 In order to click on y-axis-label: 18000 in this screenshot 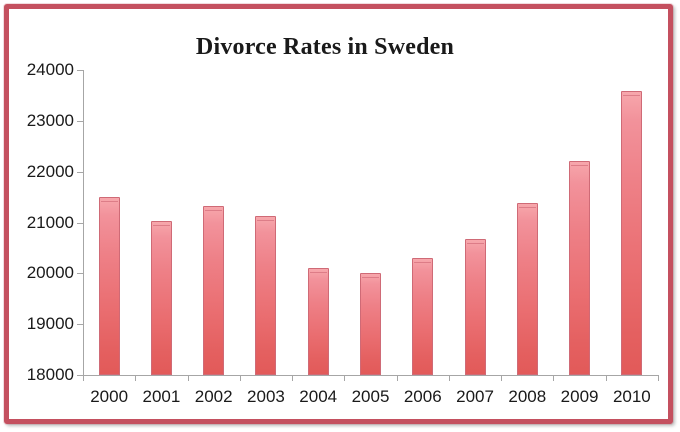, I will do `click(50, 374)`.